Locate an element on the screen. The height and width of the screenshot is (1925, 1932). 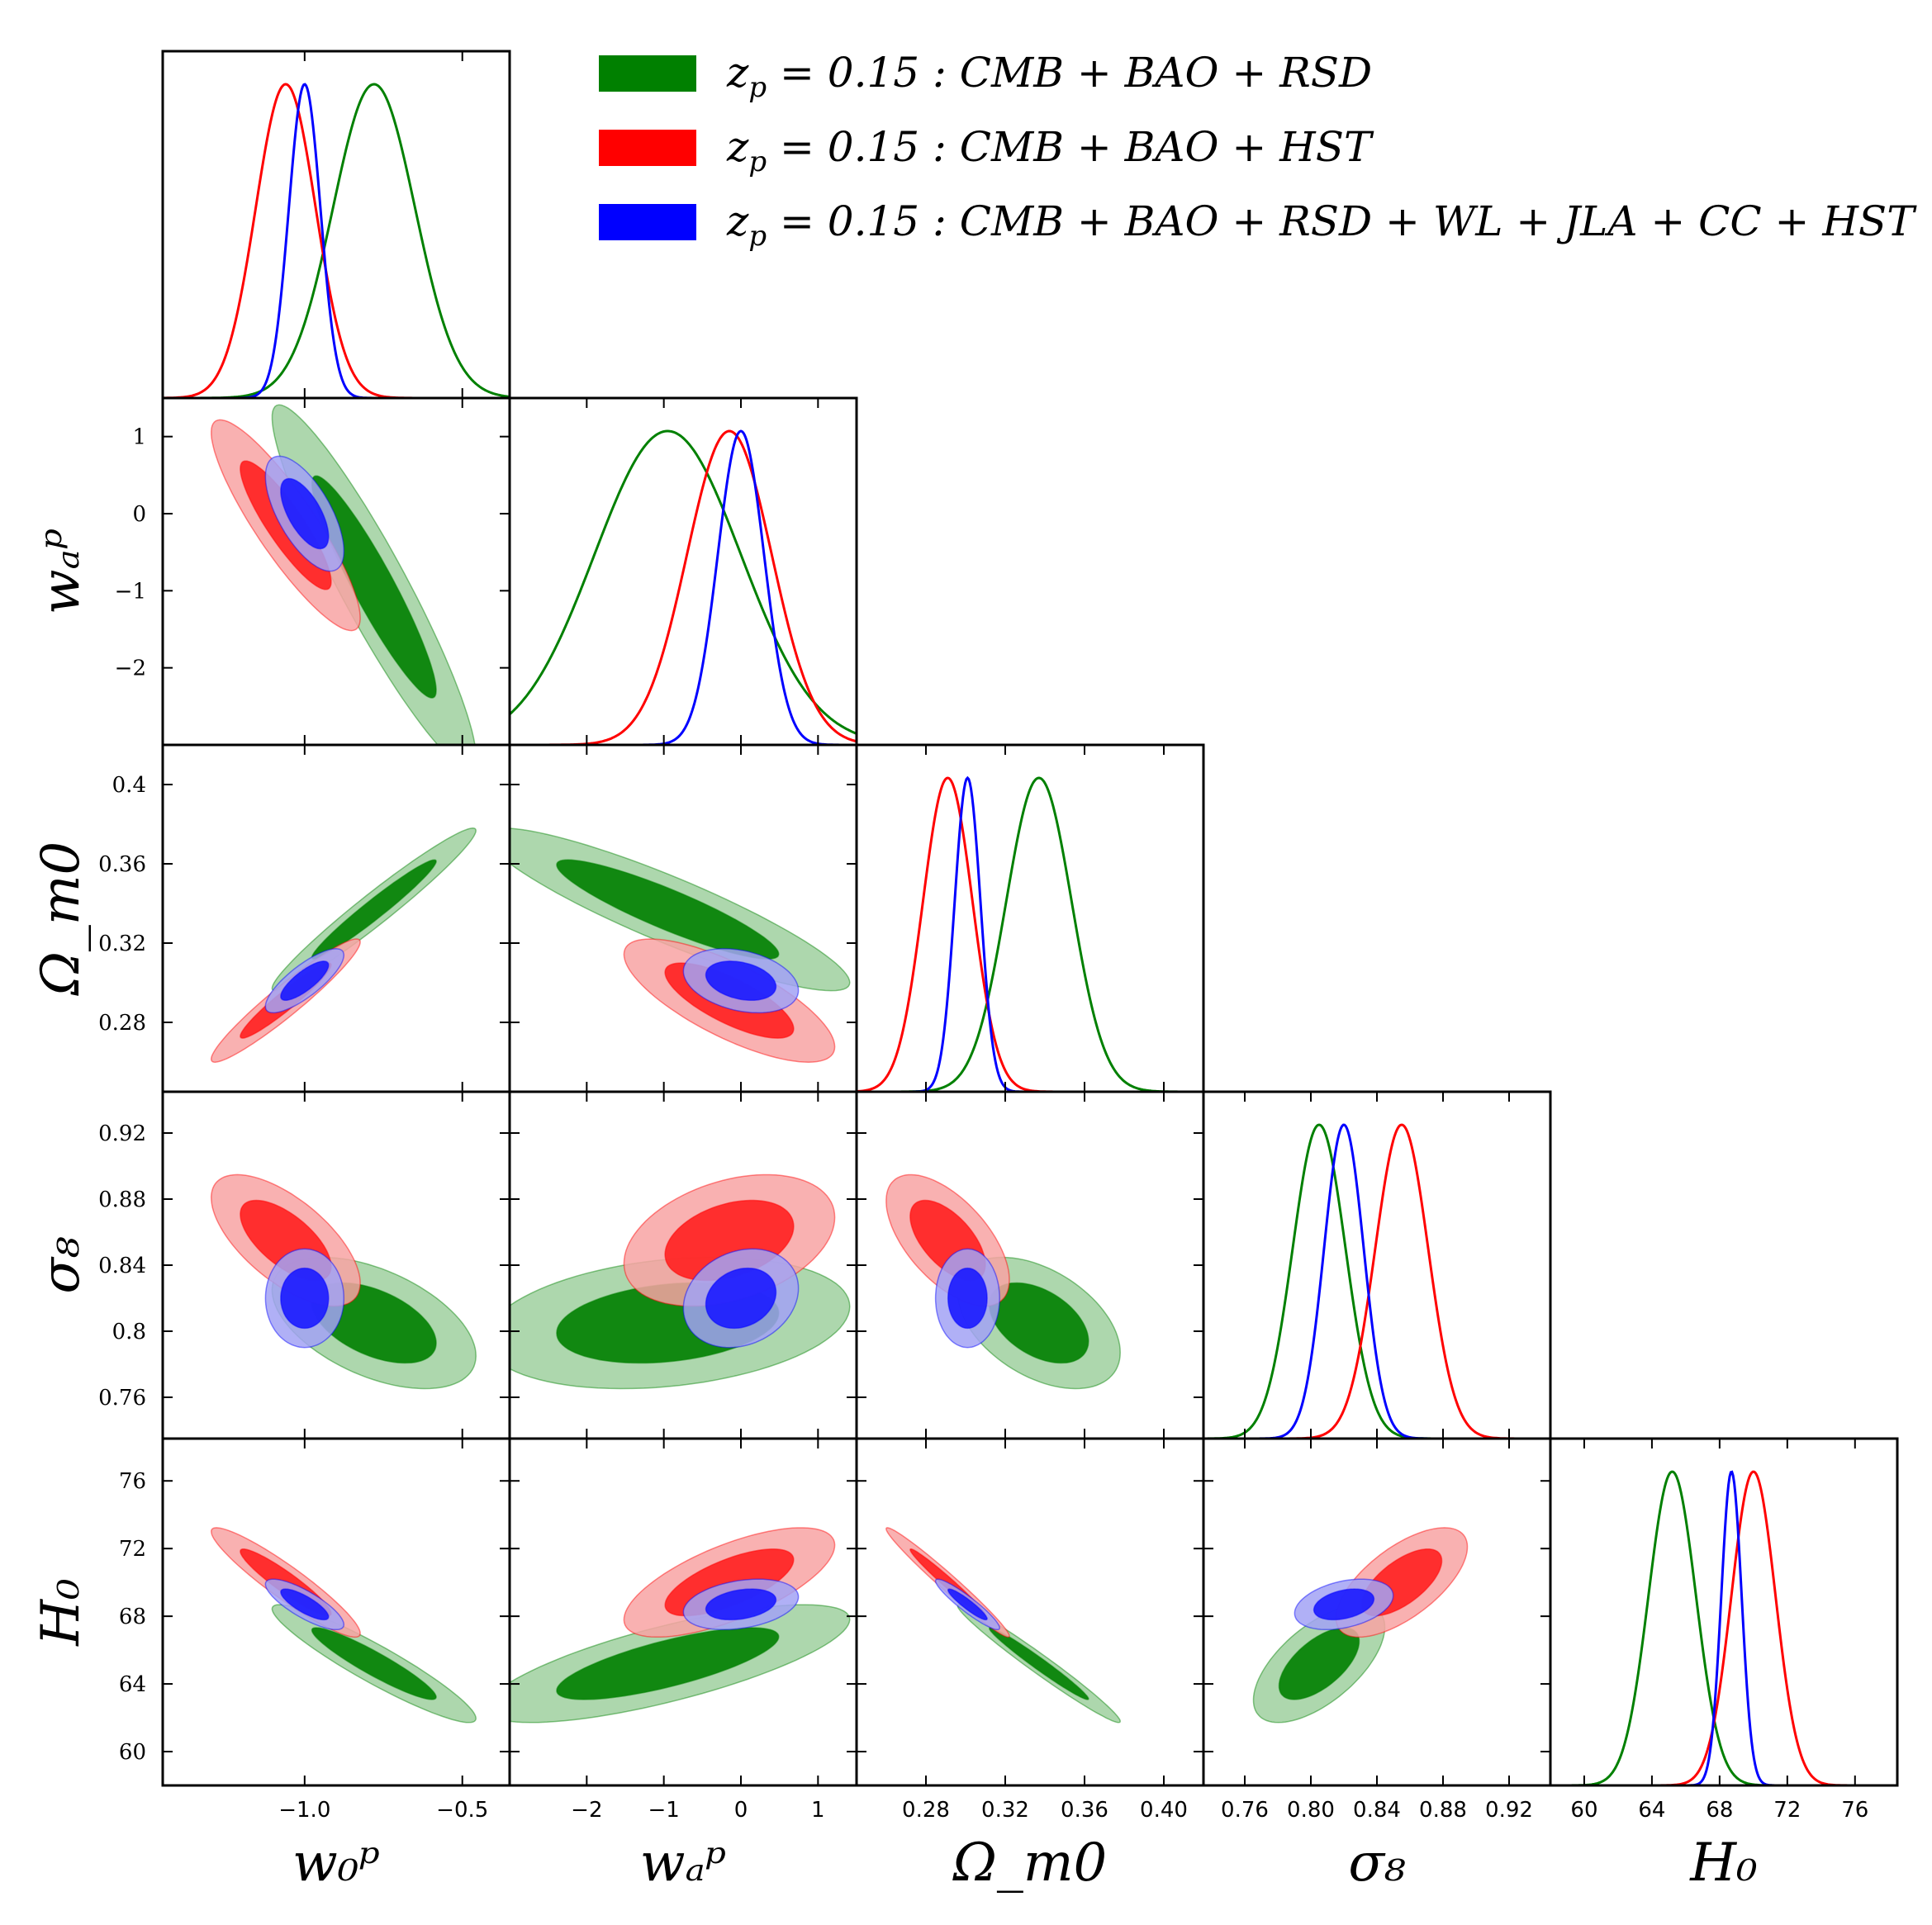
ytick-label: −1 is located at coordinates (131, 591).